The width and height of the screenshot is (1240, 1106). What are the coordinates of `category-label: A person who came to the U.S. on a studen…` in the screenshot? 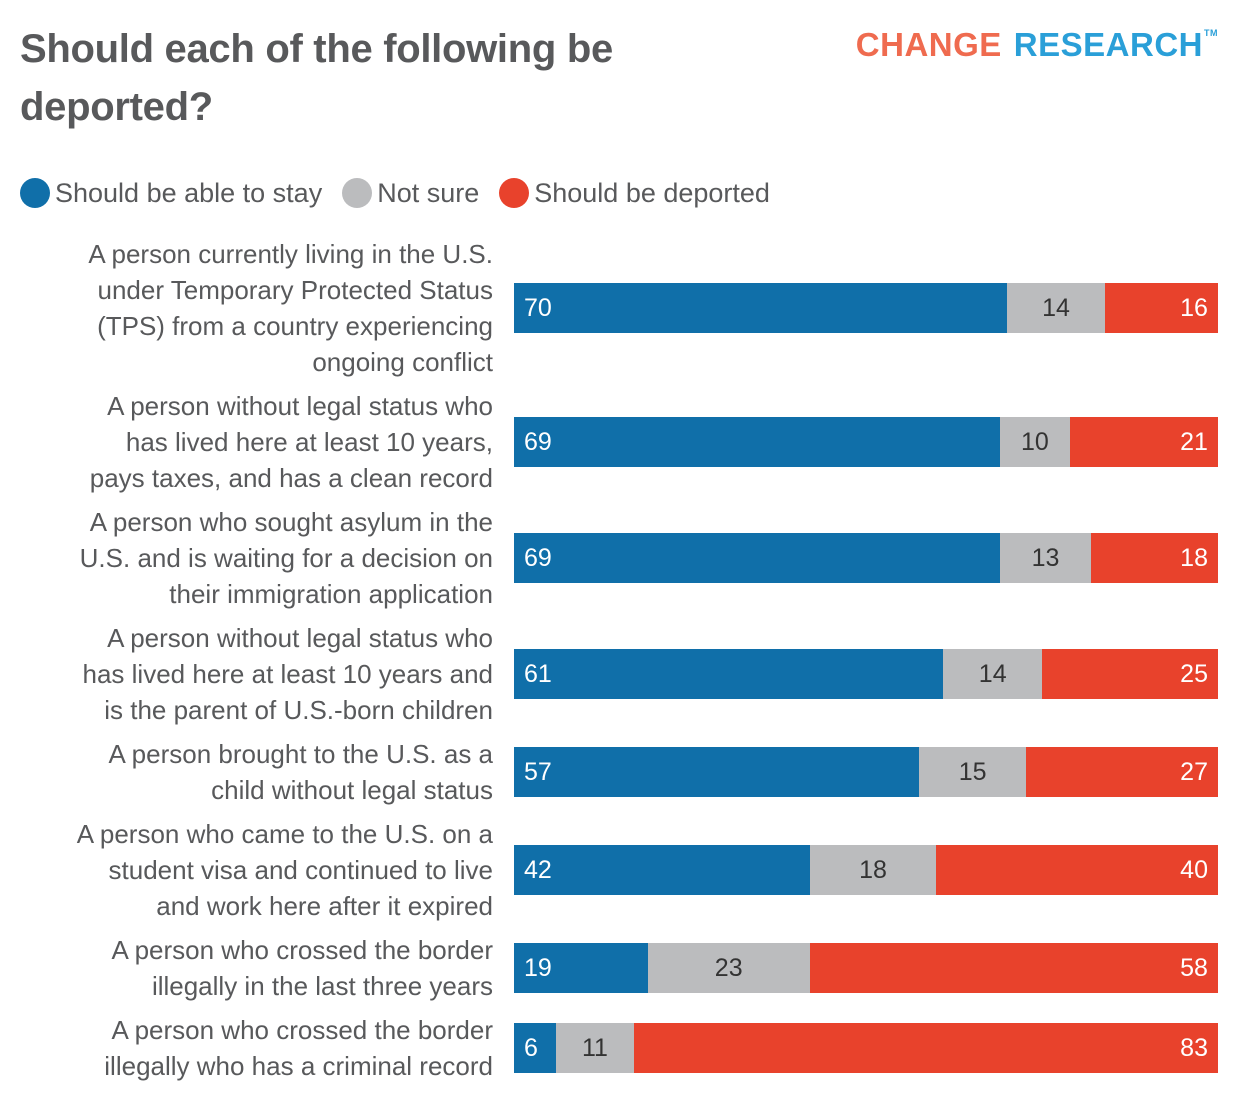 It's located at (248, 870).